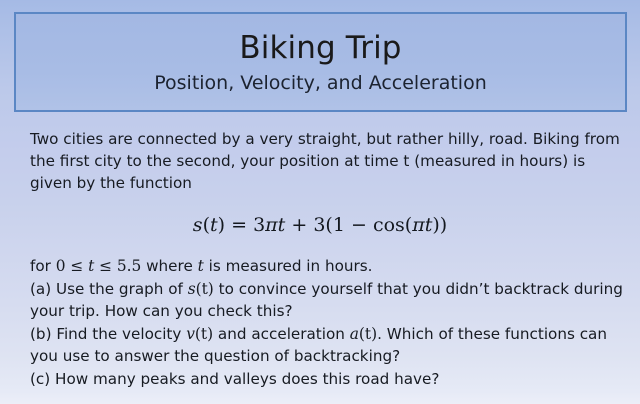 This screenshot has width=640, height=404. Describe the element at coordinates (329, 225) in the screenshot. I see `equation-open-paren: (` at that location.